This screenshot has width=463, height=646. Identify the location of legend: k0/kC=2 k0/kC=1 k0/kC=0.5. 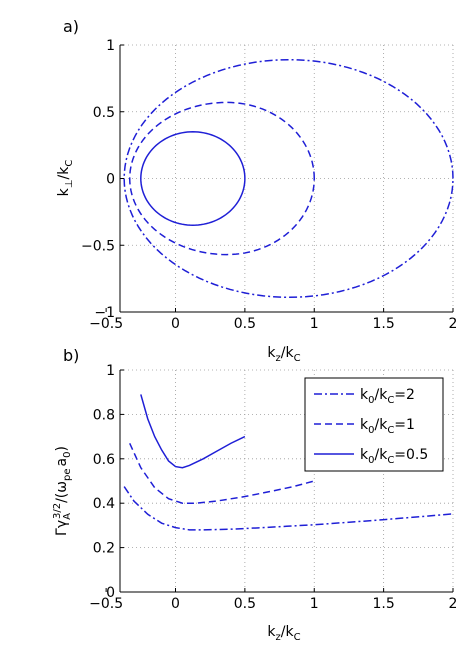
(374, 424).